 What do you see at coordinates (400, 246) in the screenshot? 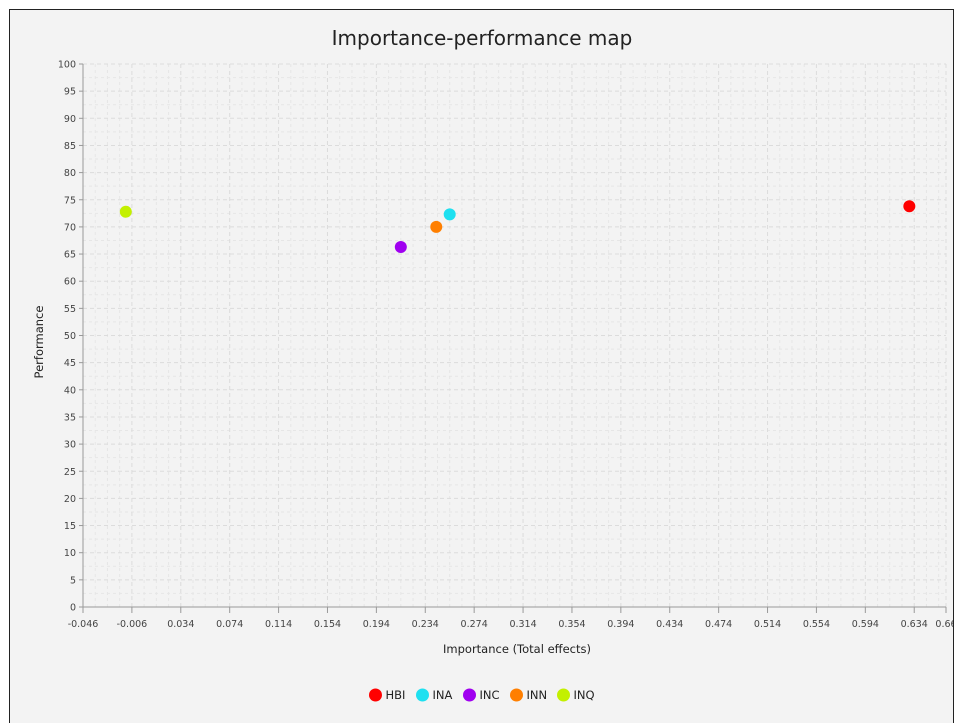
I see `point-inc` at bounding box center [400, 246].